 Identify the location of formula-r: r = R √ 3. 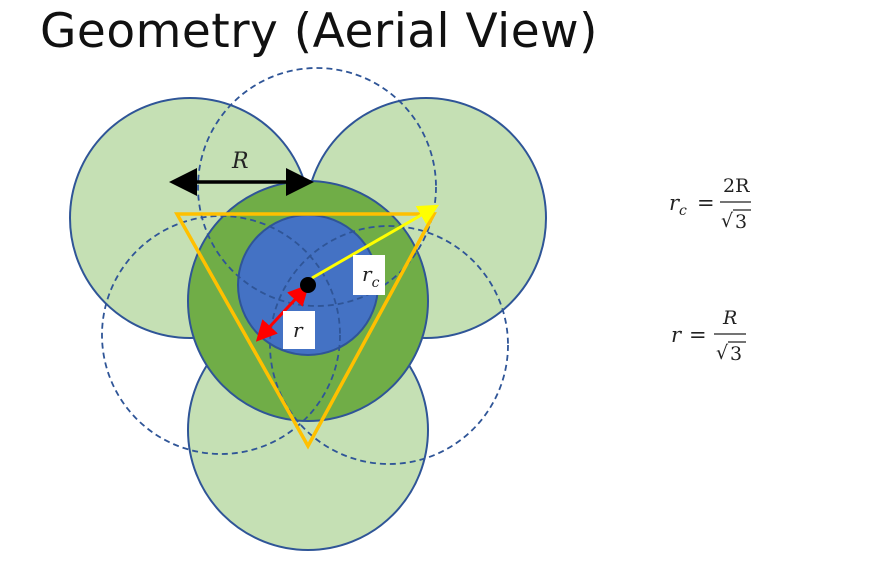
(708, 336).